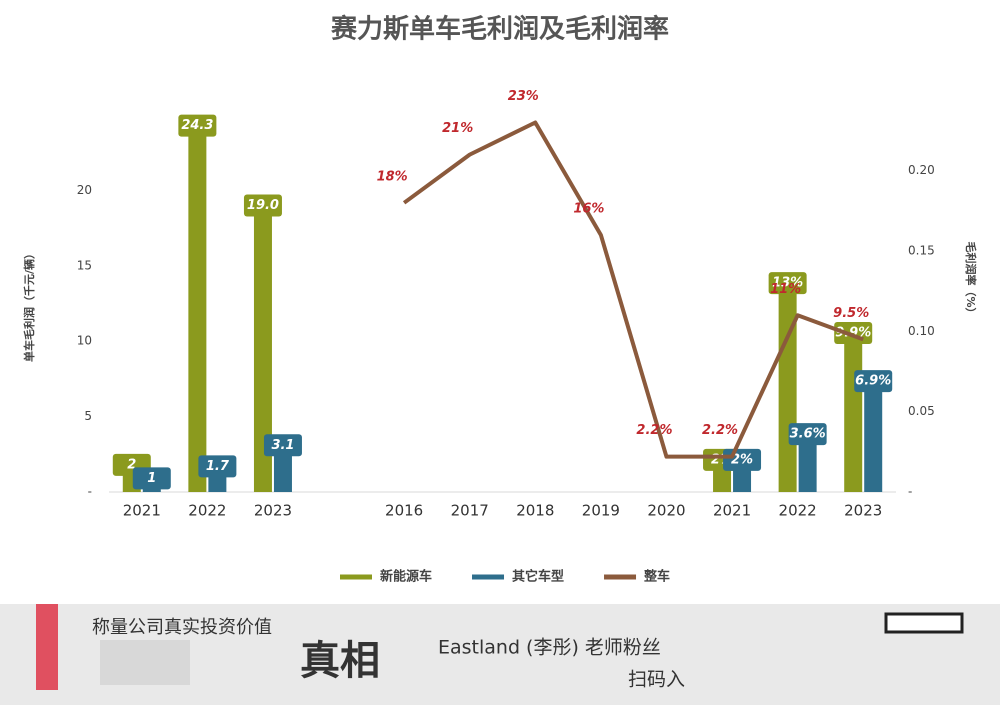 Image resolution: width=1000 pixels, height=705 pixels. Describe the element at coordinates (924, 623) in the screenshot. I see `qr-code` at that location.